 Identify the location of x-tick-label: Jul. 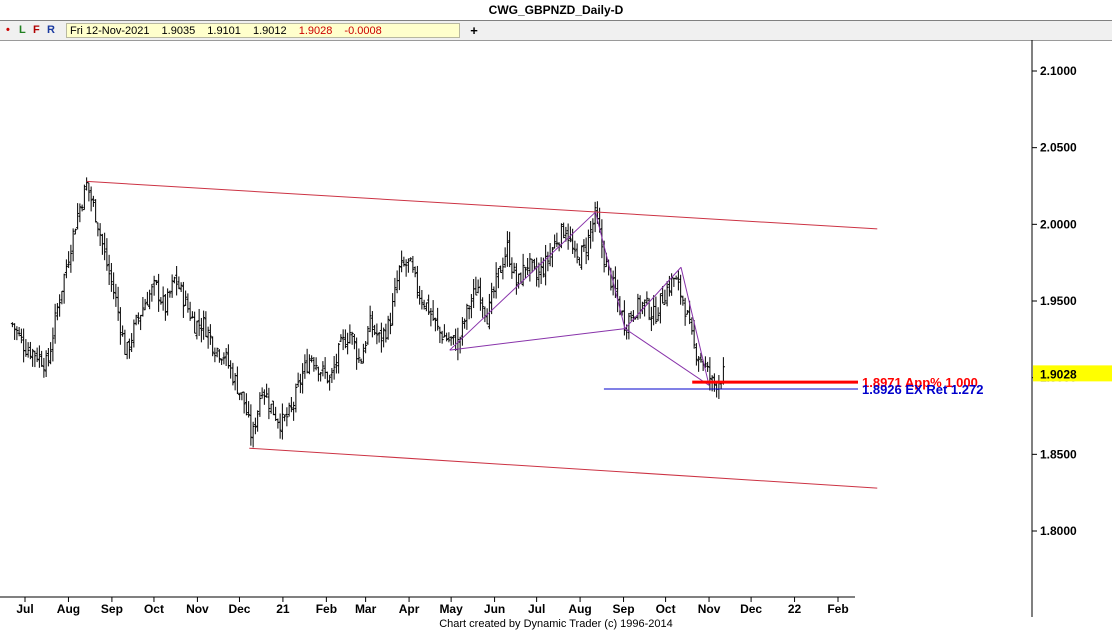
(536, 609).